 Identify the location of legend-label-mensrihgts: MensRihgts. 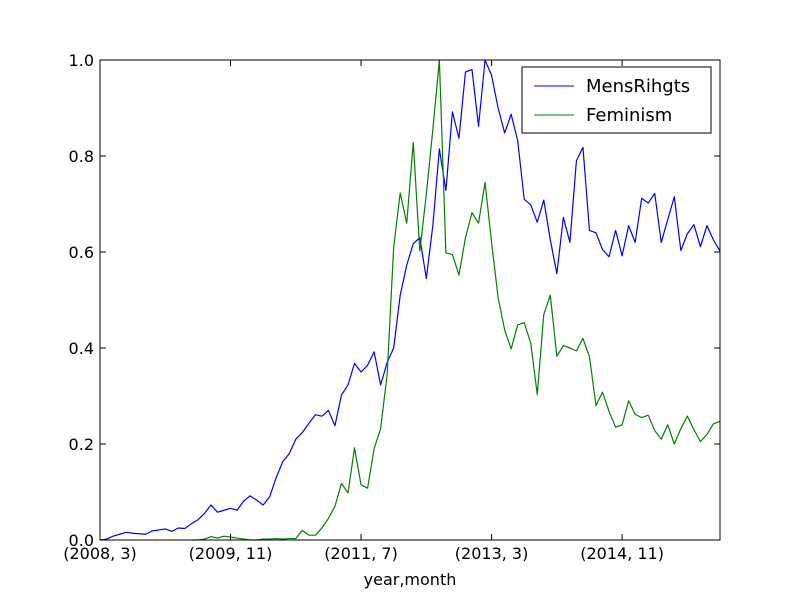
(638, 86).